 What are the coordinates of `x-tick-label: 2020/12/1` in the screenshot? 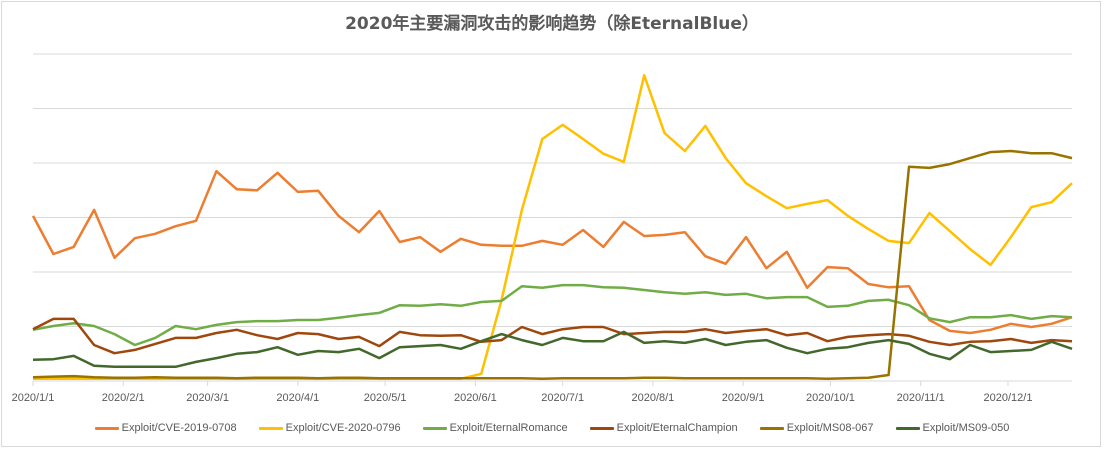 It's located at (1008, 398).